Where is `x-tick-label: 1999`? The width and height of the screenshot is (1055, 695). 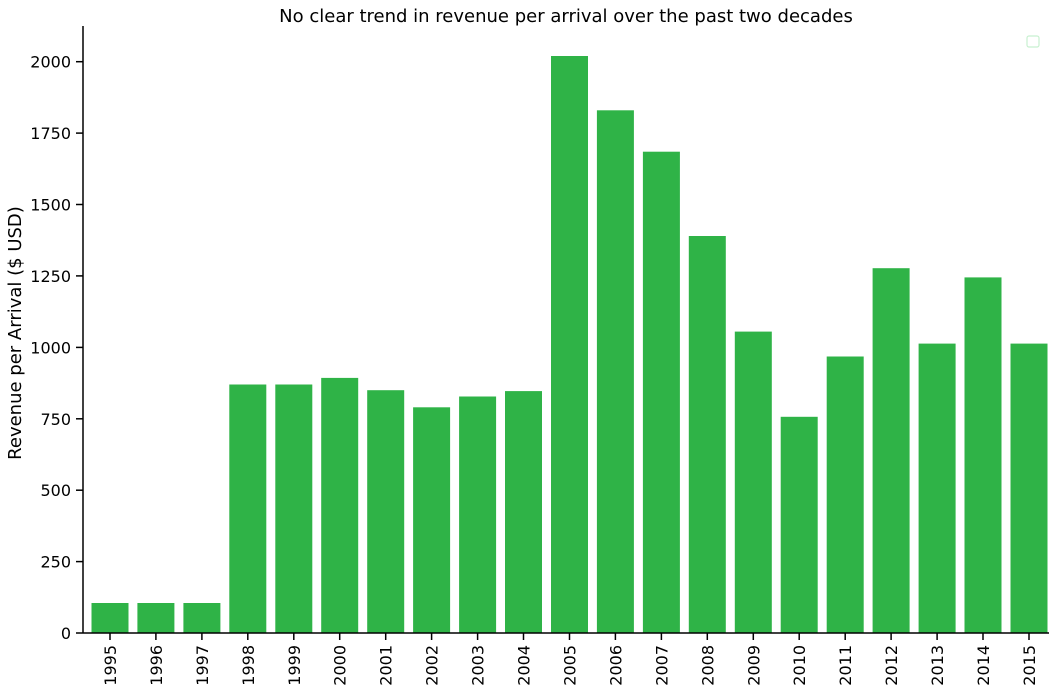 x-tick-label: 1999 is located at coordinates (294, 665).